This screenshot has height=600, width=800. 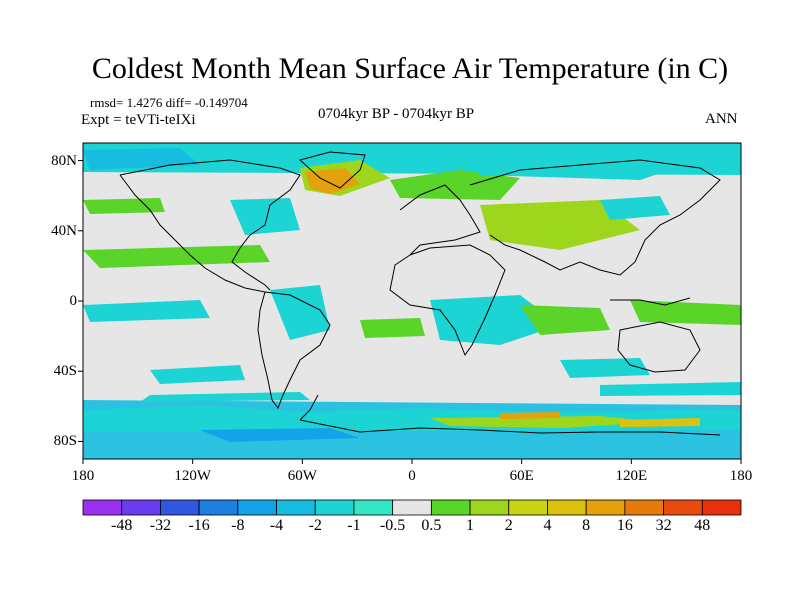 I want to click on colorbar-label: 32, so click(x=663, y=525).